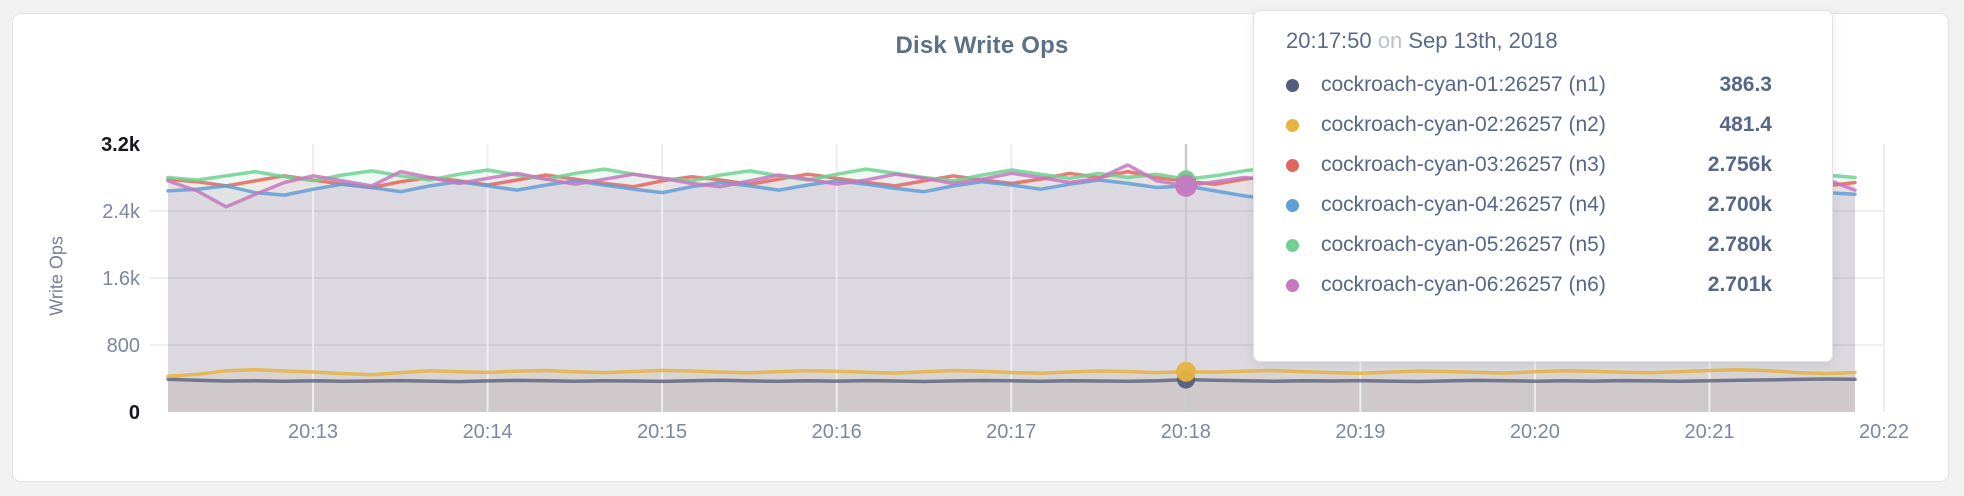 This screenshot has width=1964, height=496. I want to click on tooltip-row: cockroach-cyan-01:26257 (n1) 386.3, so click(1529, 85).